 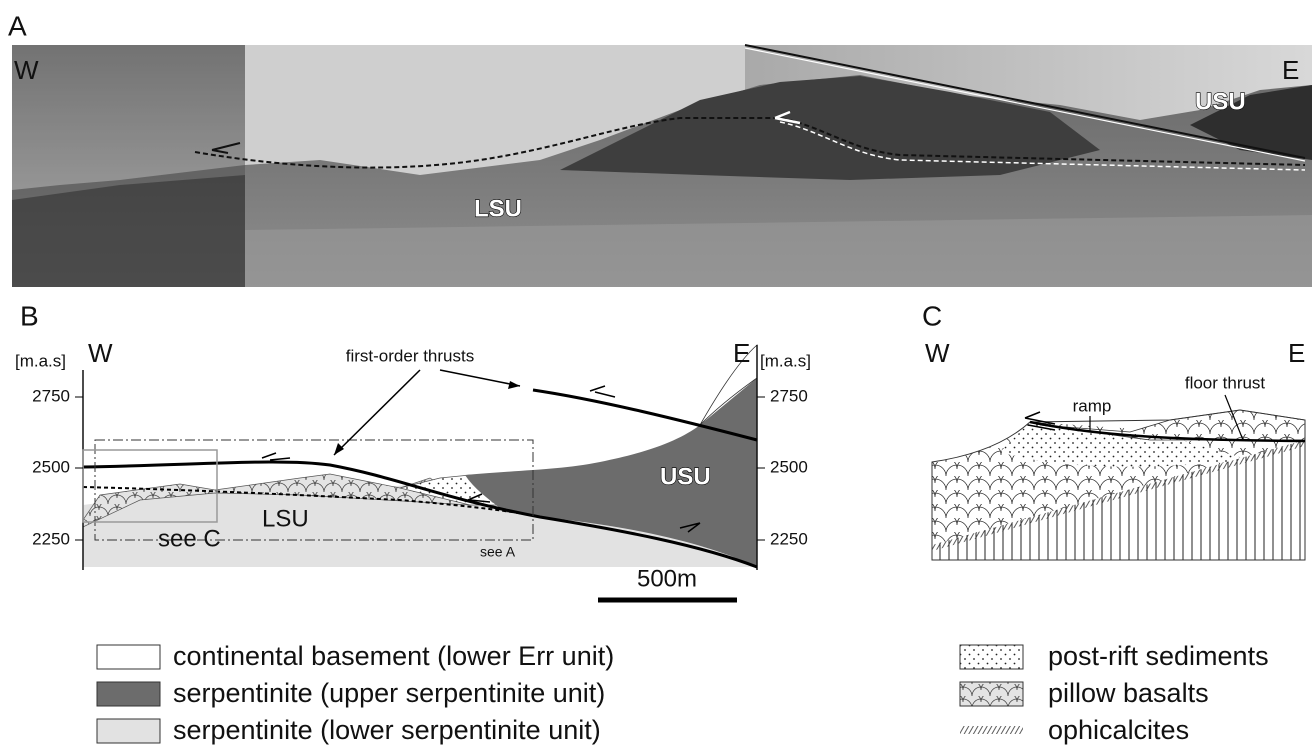 What do you see at coordinates (932, 315) in the screenshot?
I see `panel-label: C` at bounding box center [932, 315].